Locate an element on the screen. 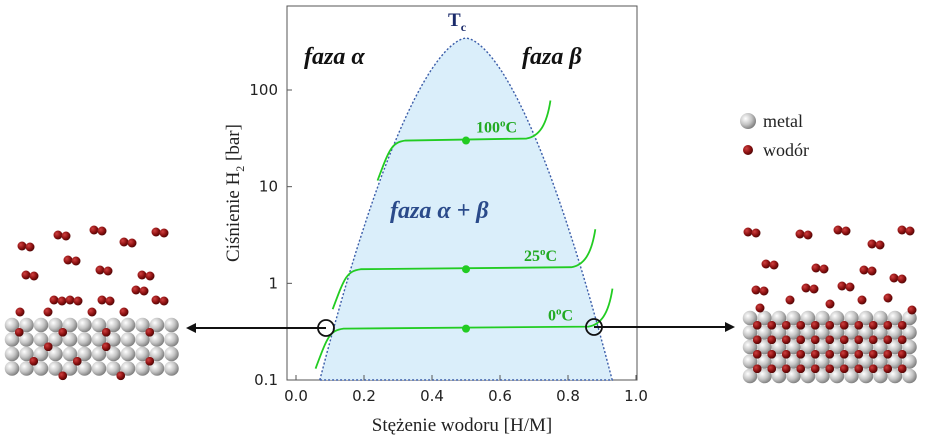 This screenshot has width=925, height=441. x-tick-label: 0.0 is located at coordinates (296, 396).